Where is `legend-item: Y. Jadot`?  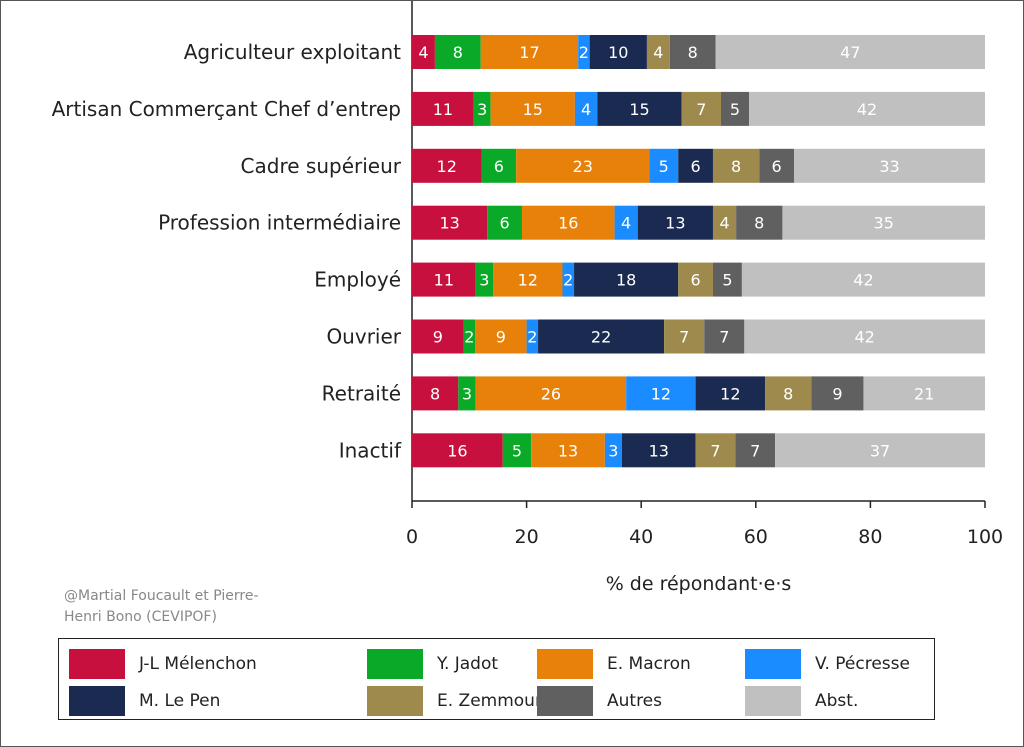
legend-item: Y. Jadot is located at coordinates (432, 664).